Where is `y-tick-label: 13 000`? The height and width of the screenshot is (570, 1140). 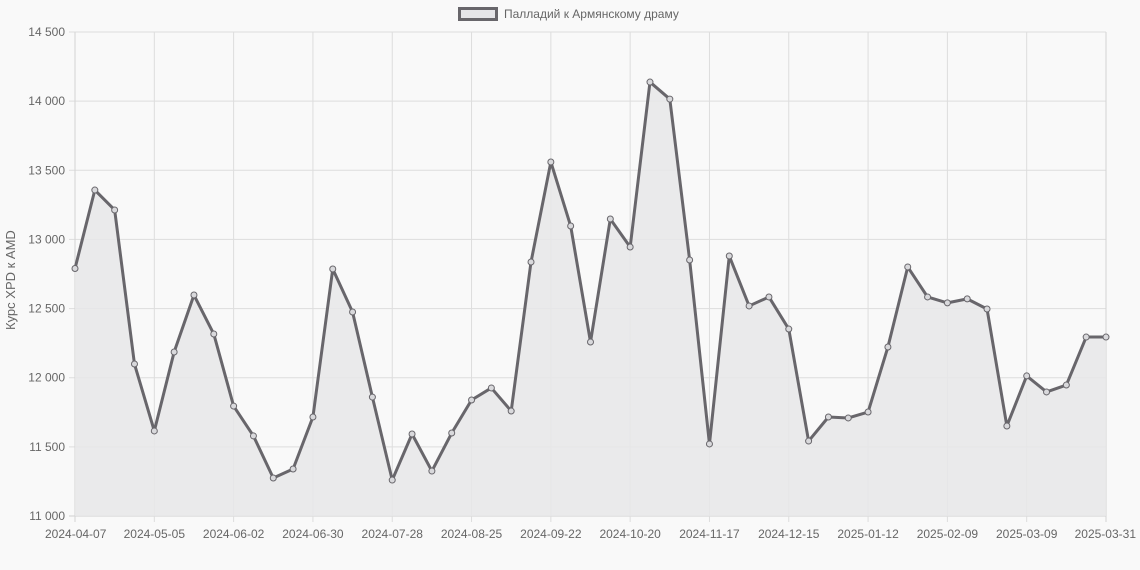 y-tick-label: 13 000 is located at coordinates (46, 239).